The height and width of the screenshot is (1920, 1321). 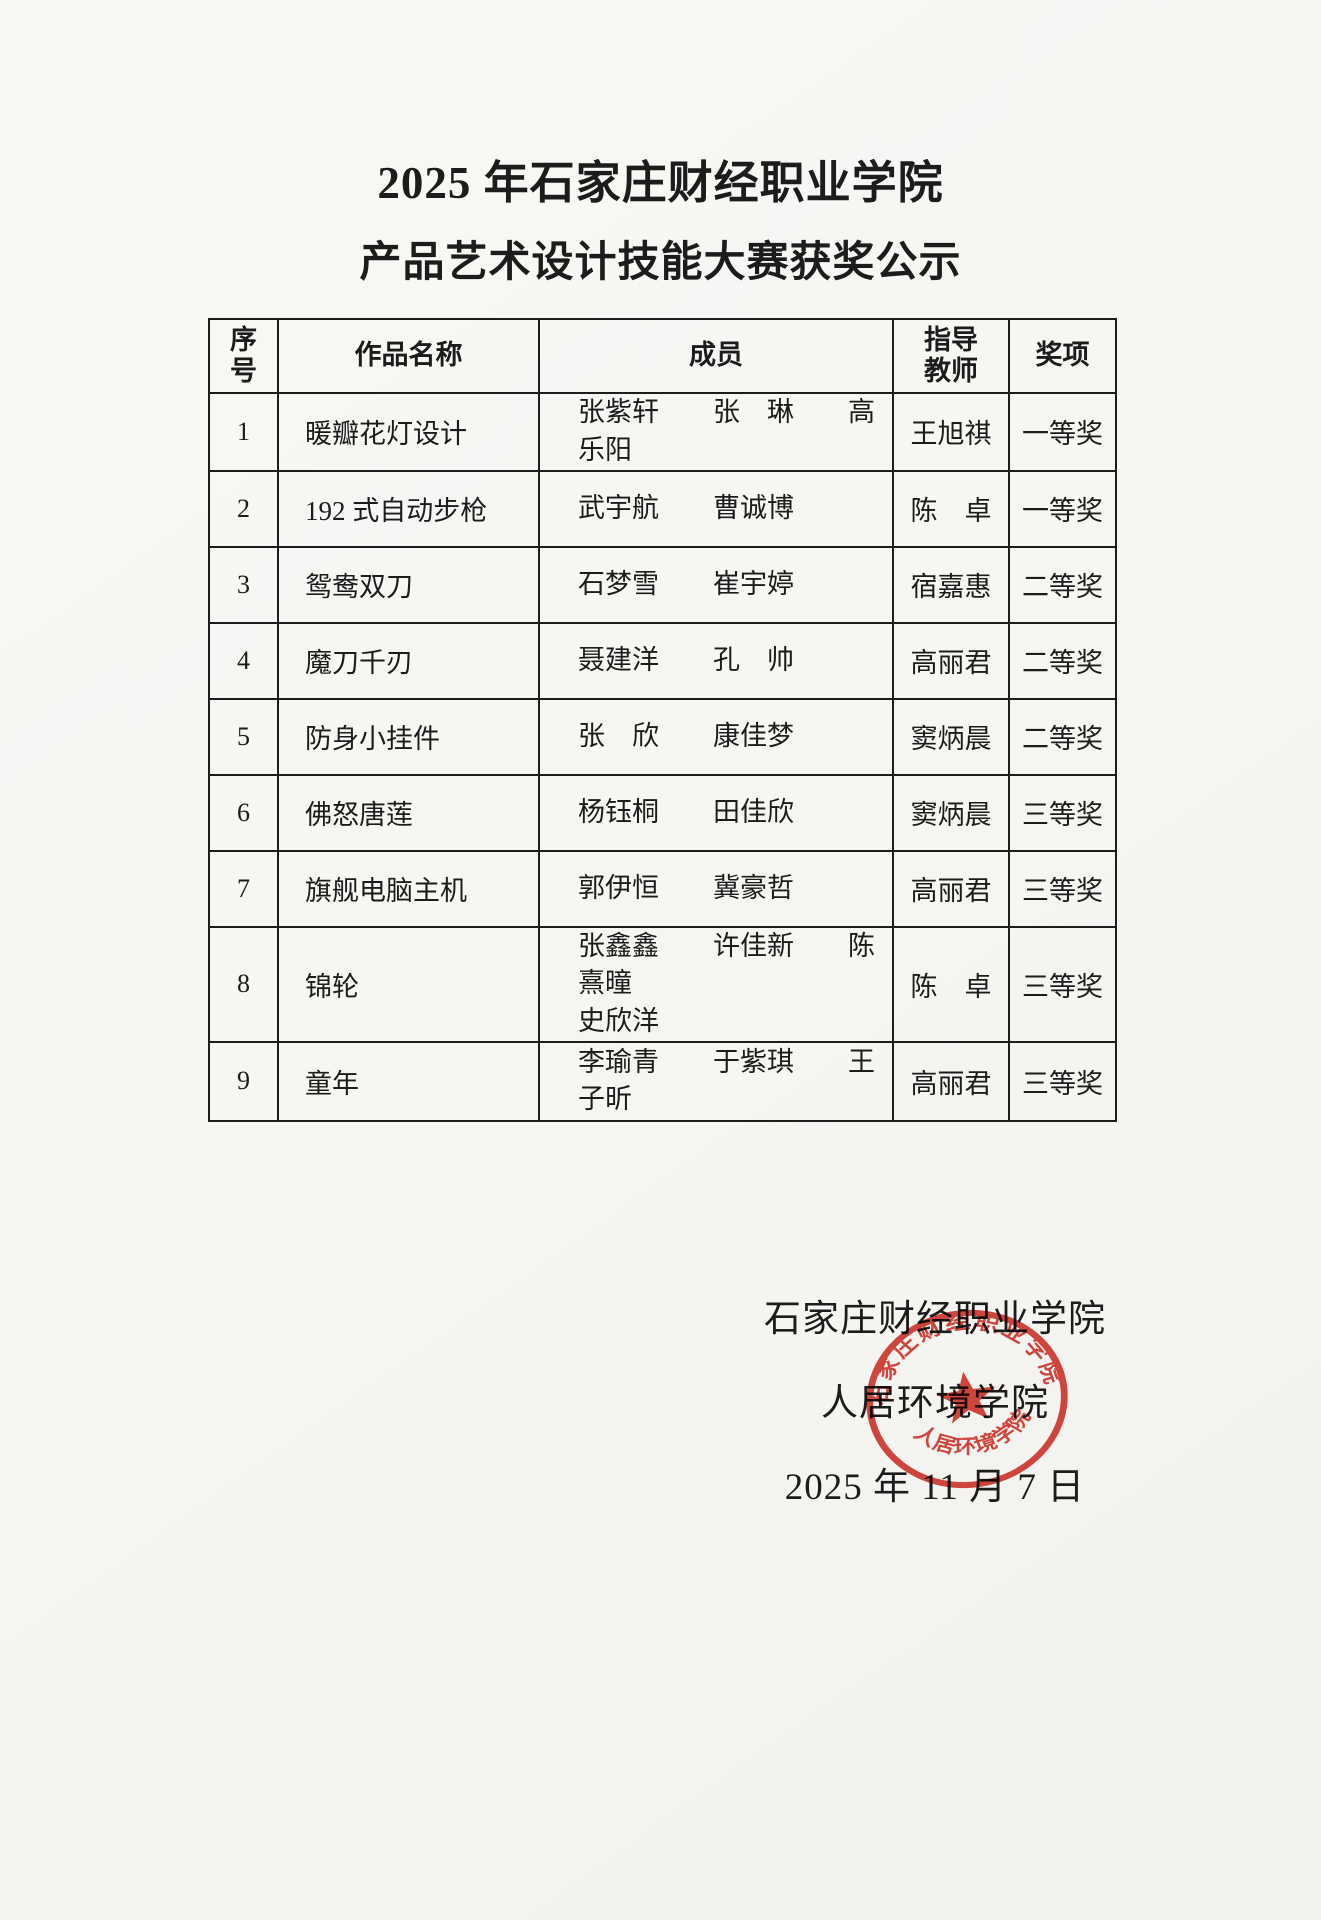 What do you see at coordinates (716, 888) in the screenshot?
I see `cell-members: 郭伊恒 冀豪哲` at bounding box center [716, 888].